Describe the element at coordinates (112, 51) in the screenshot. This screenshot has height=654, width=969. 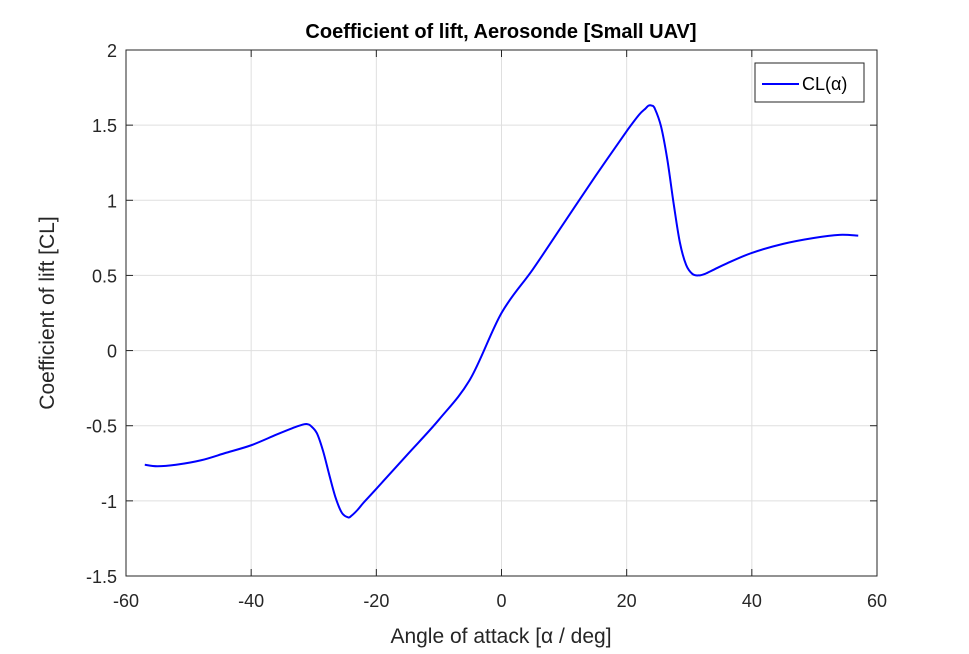
I see `y-tick-label: 2` at that location.